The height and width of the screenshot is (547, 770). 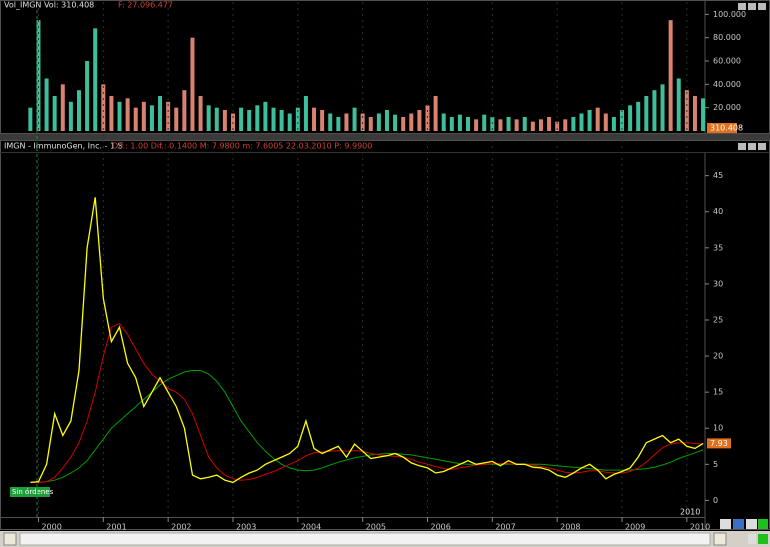 What do you see at coordinates (10, 539) in the screenshot?
I see `scroll-left` at bounding box center [10, 539].